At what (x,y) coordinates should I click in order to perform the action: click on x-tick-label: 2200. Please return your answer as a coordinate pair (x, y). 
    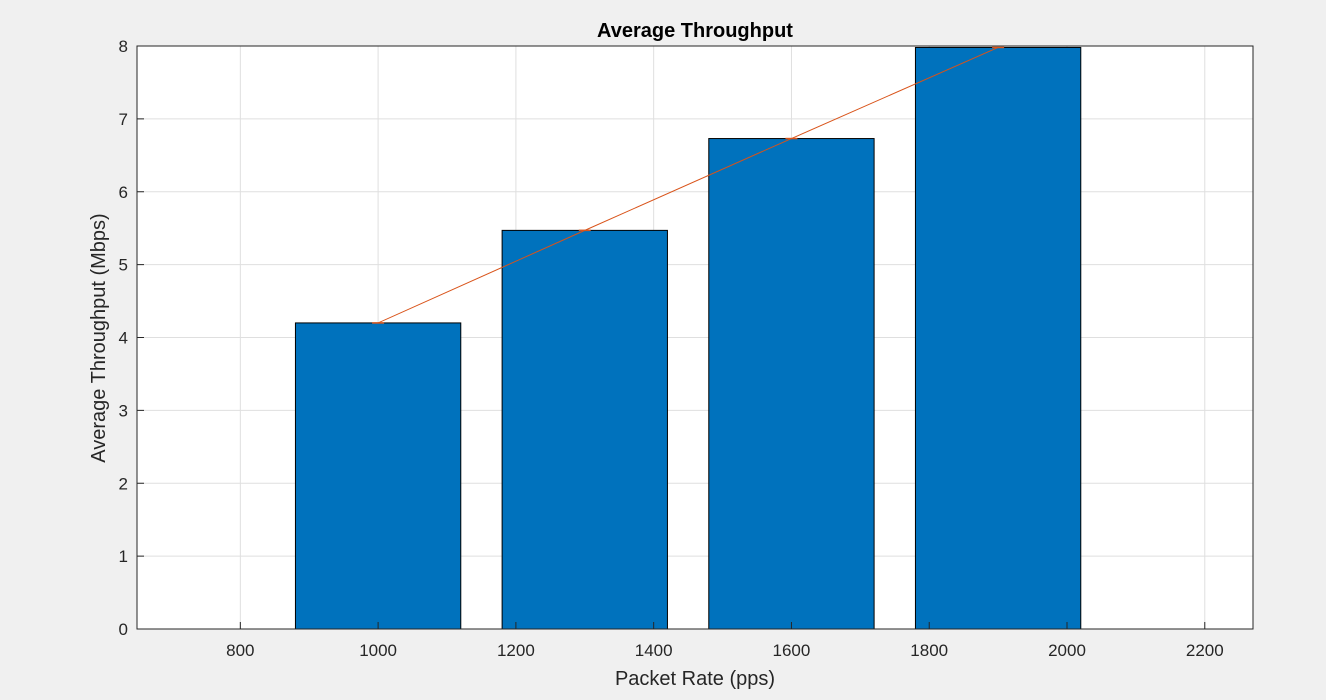
    Looking at the image, I should click on (1205, 650).